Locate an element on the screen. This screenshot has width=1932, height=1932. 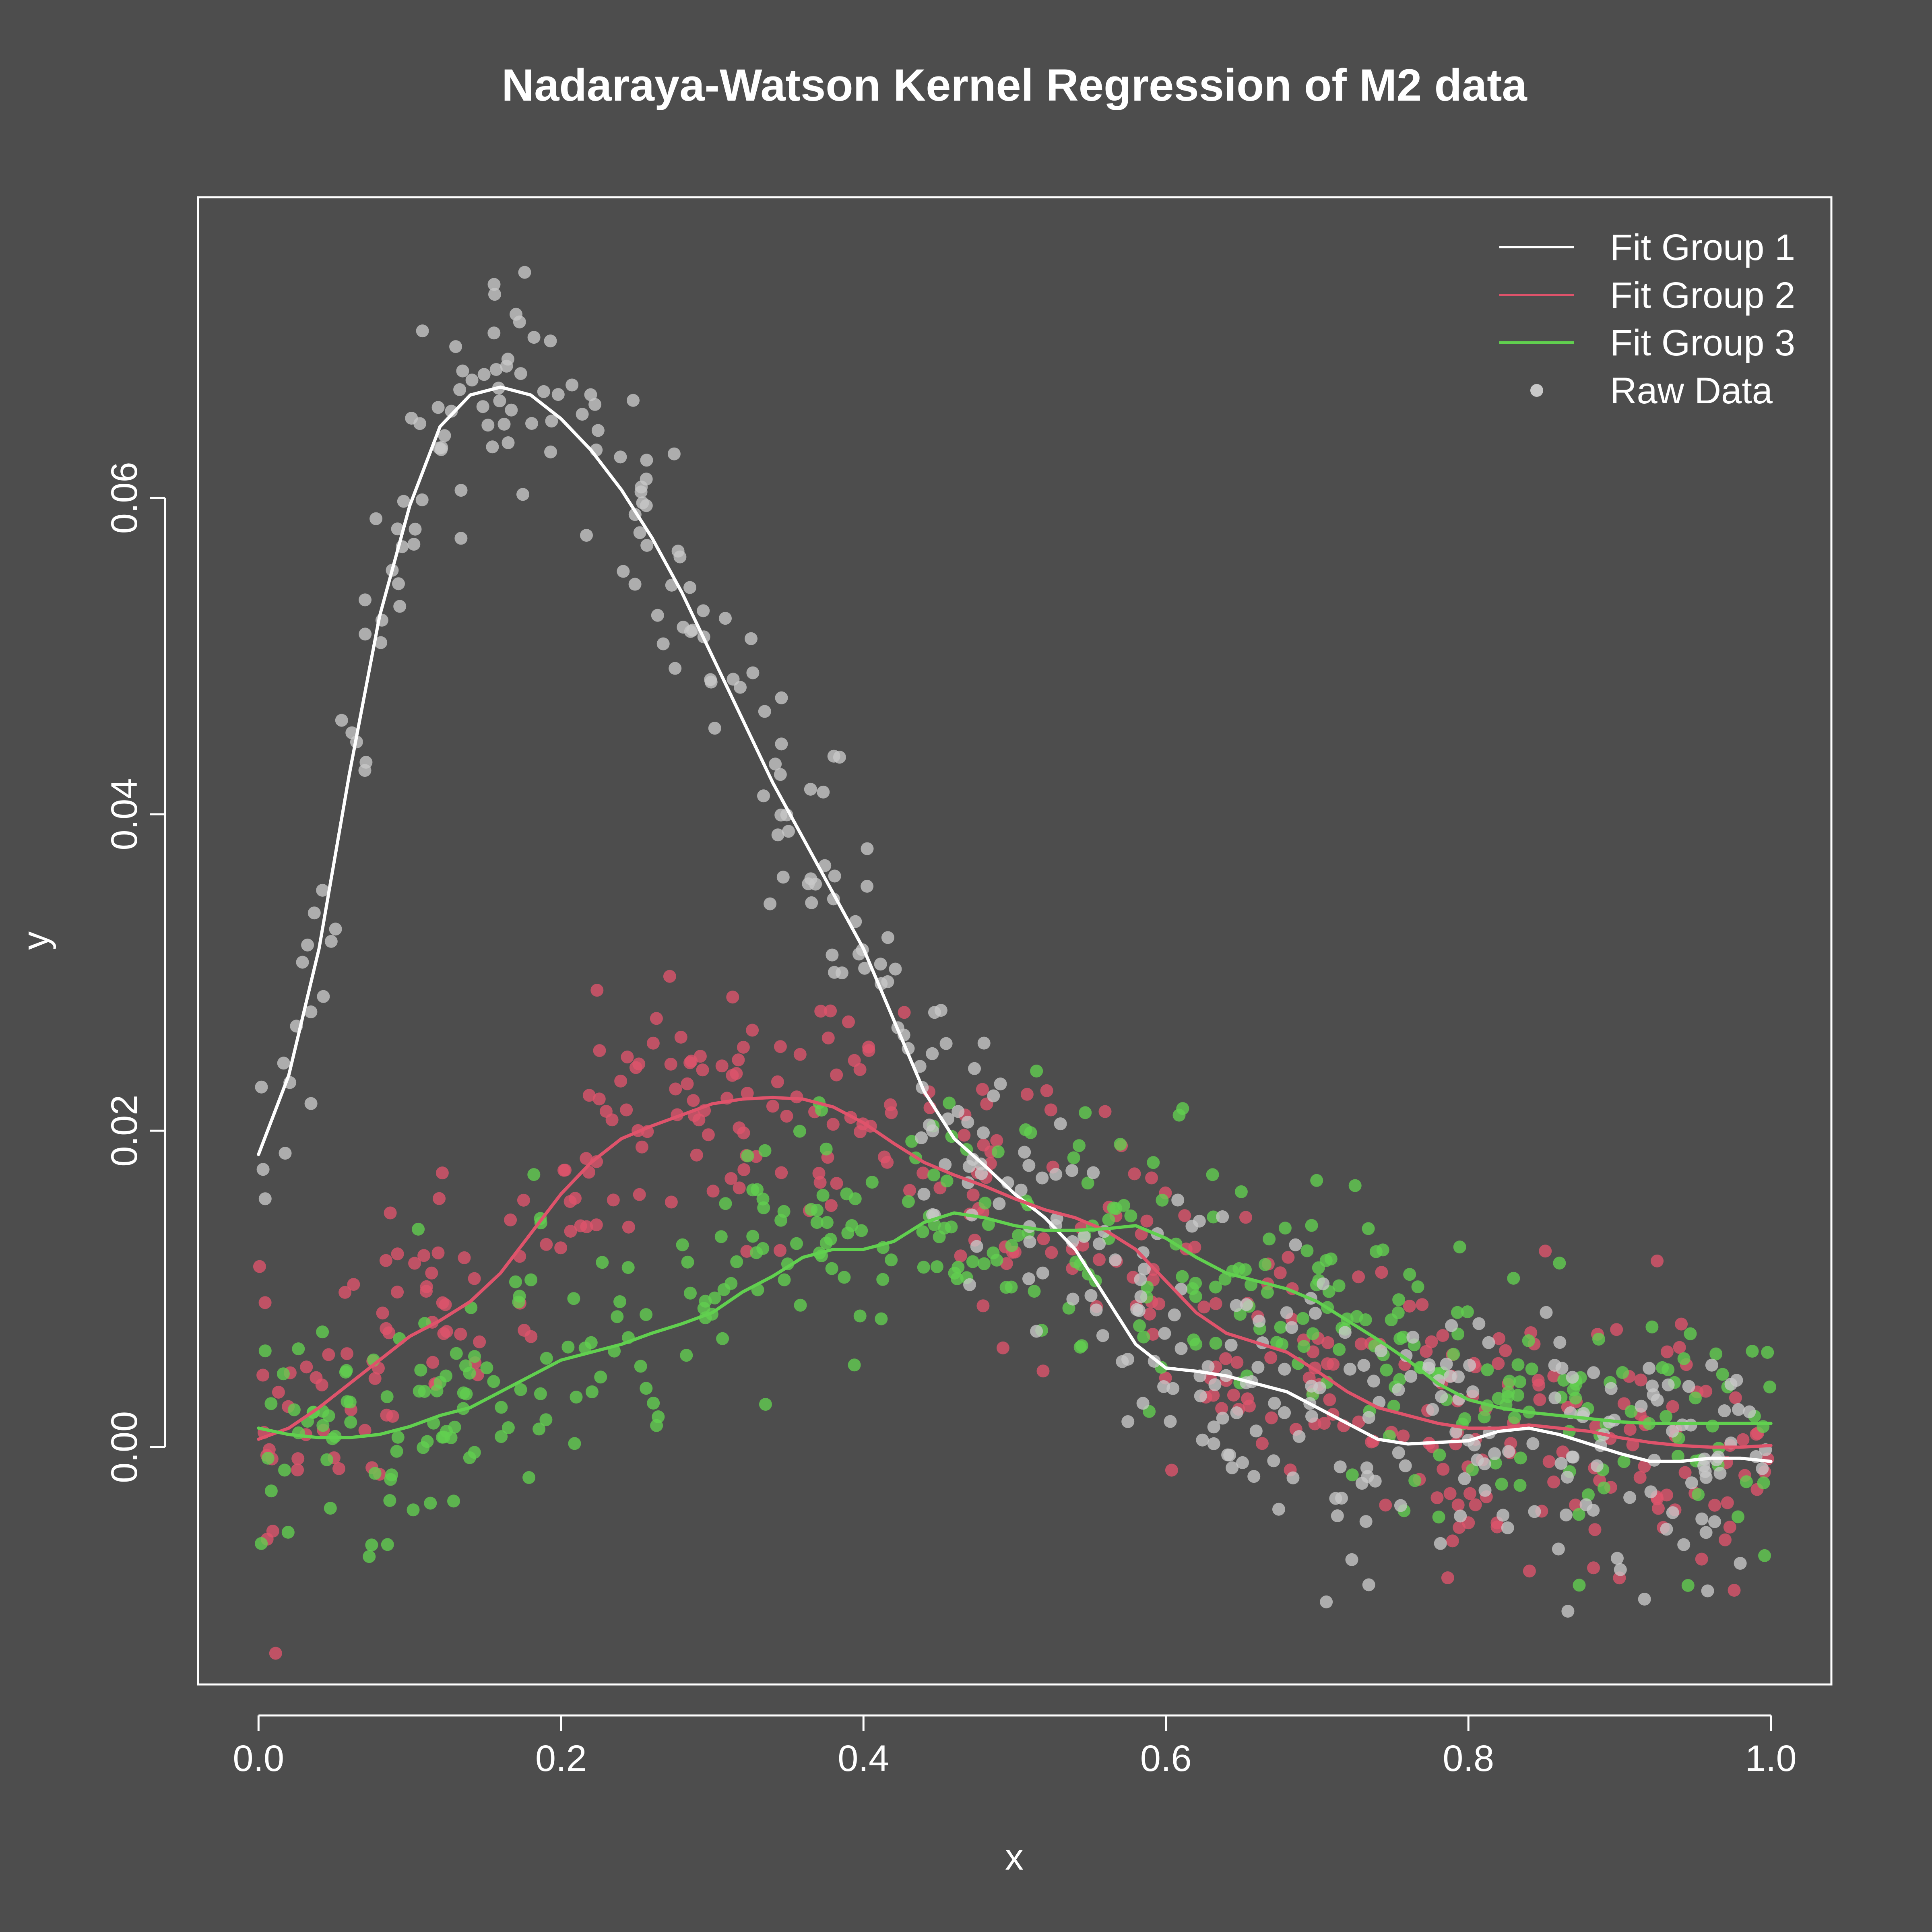
x-tick-label: 1.0 is located at coordinates (1771, 1758).